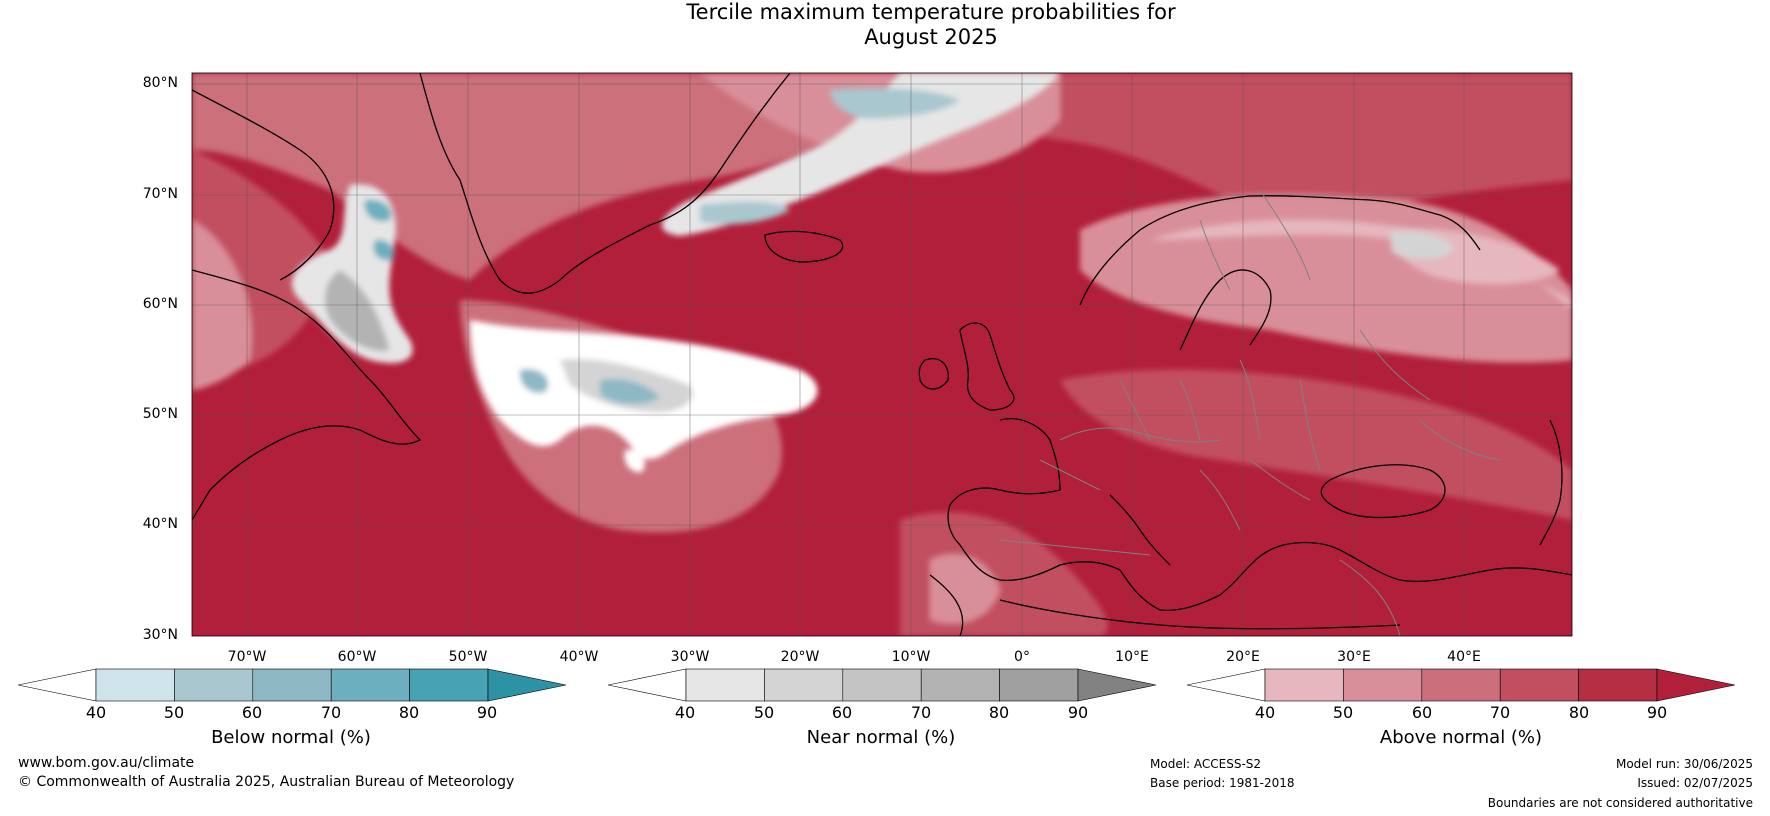 The image size is (1770, 816). Describe the element at coordinates (1695, 783) in the screenshot. I see `issued-date: Issued: 02/07/2025` at that location.